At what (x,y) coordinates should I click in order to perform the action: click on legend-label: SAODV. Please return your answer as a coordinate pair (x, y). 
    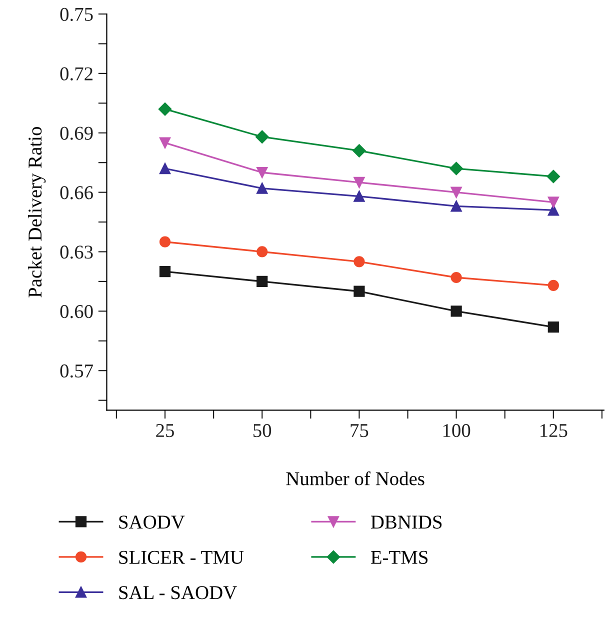
    Looking at the image, I should click on (152, 522).